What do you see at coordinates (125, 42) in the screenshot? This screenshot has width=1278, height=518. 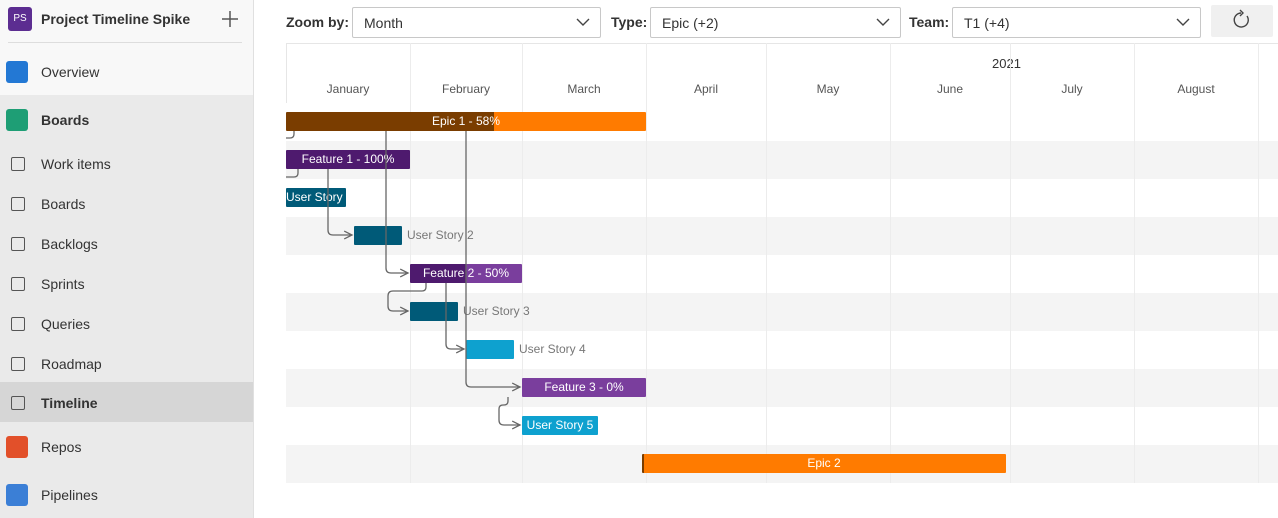 I see `separator` at bounding box center [125, 42].